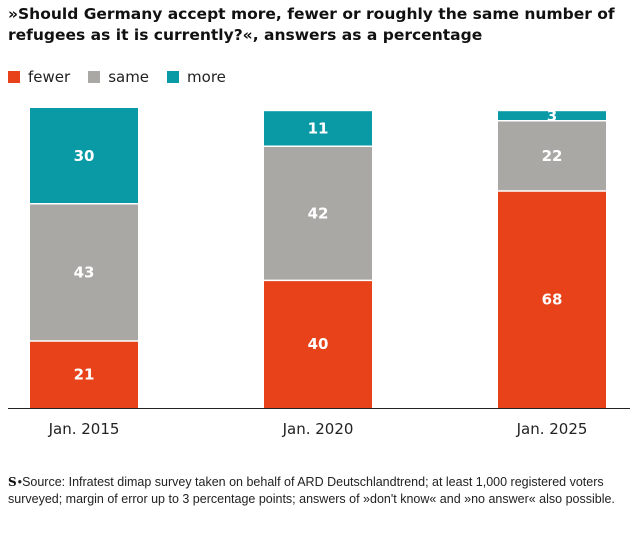 The width and height of the screenshot is (637, 536). I want to click on data-label-fewer-jan-2020: 40, so click(318, 344).